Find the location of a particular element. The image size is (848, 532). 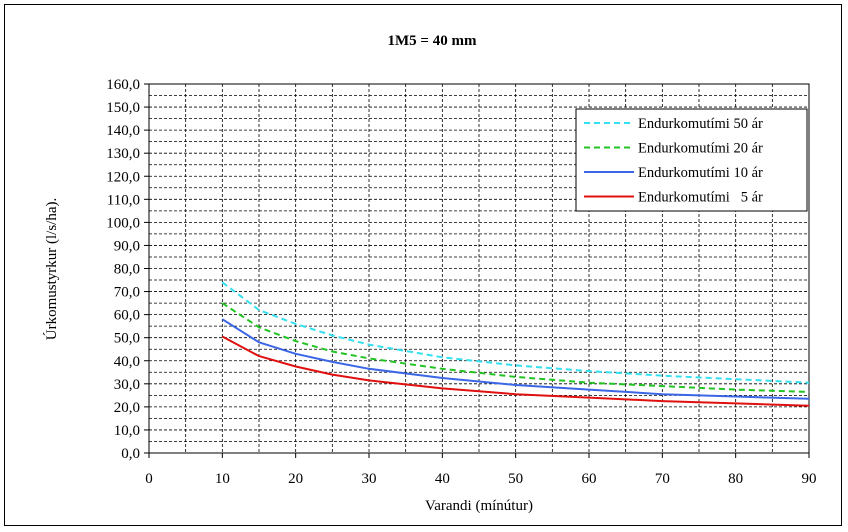

y-axis-label: Úrkomustyrkur (l/s/ha). is located at coordinates (51, 269).